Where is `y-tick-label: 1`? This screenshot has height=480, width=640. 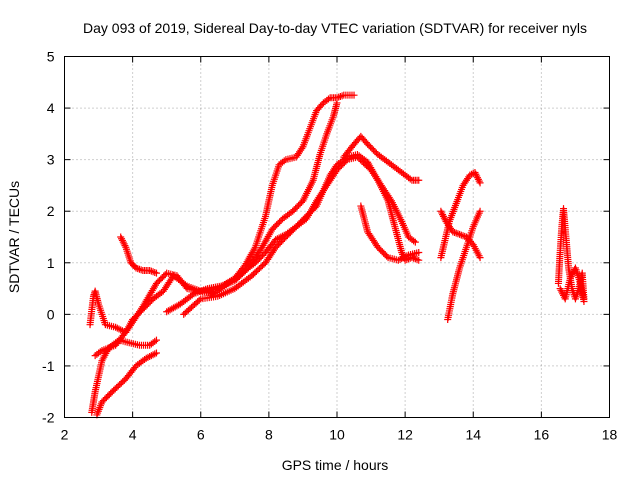
y-tick-label: 1 is located at coordinates (51, 263).